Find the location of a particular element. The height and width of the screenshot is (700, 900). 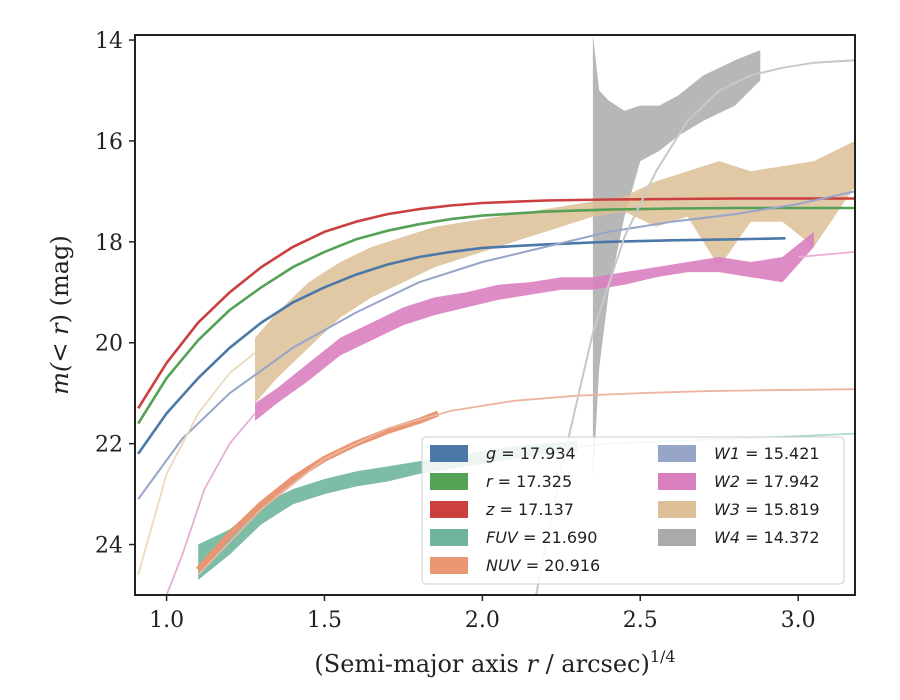

legend-label-z: z = 17.137 is located at coordinates (529, 509).